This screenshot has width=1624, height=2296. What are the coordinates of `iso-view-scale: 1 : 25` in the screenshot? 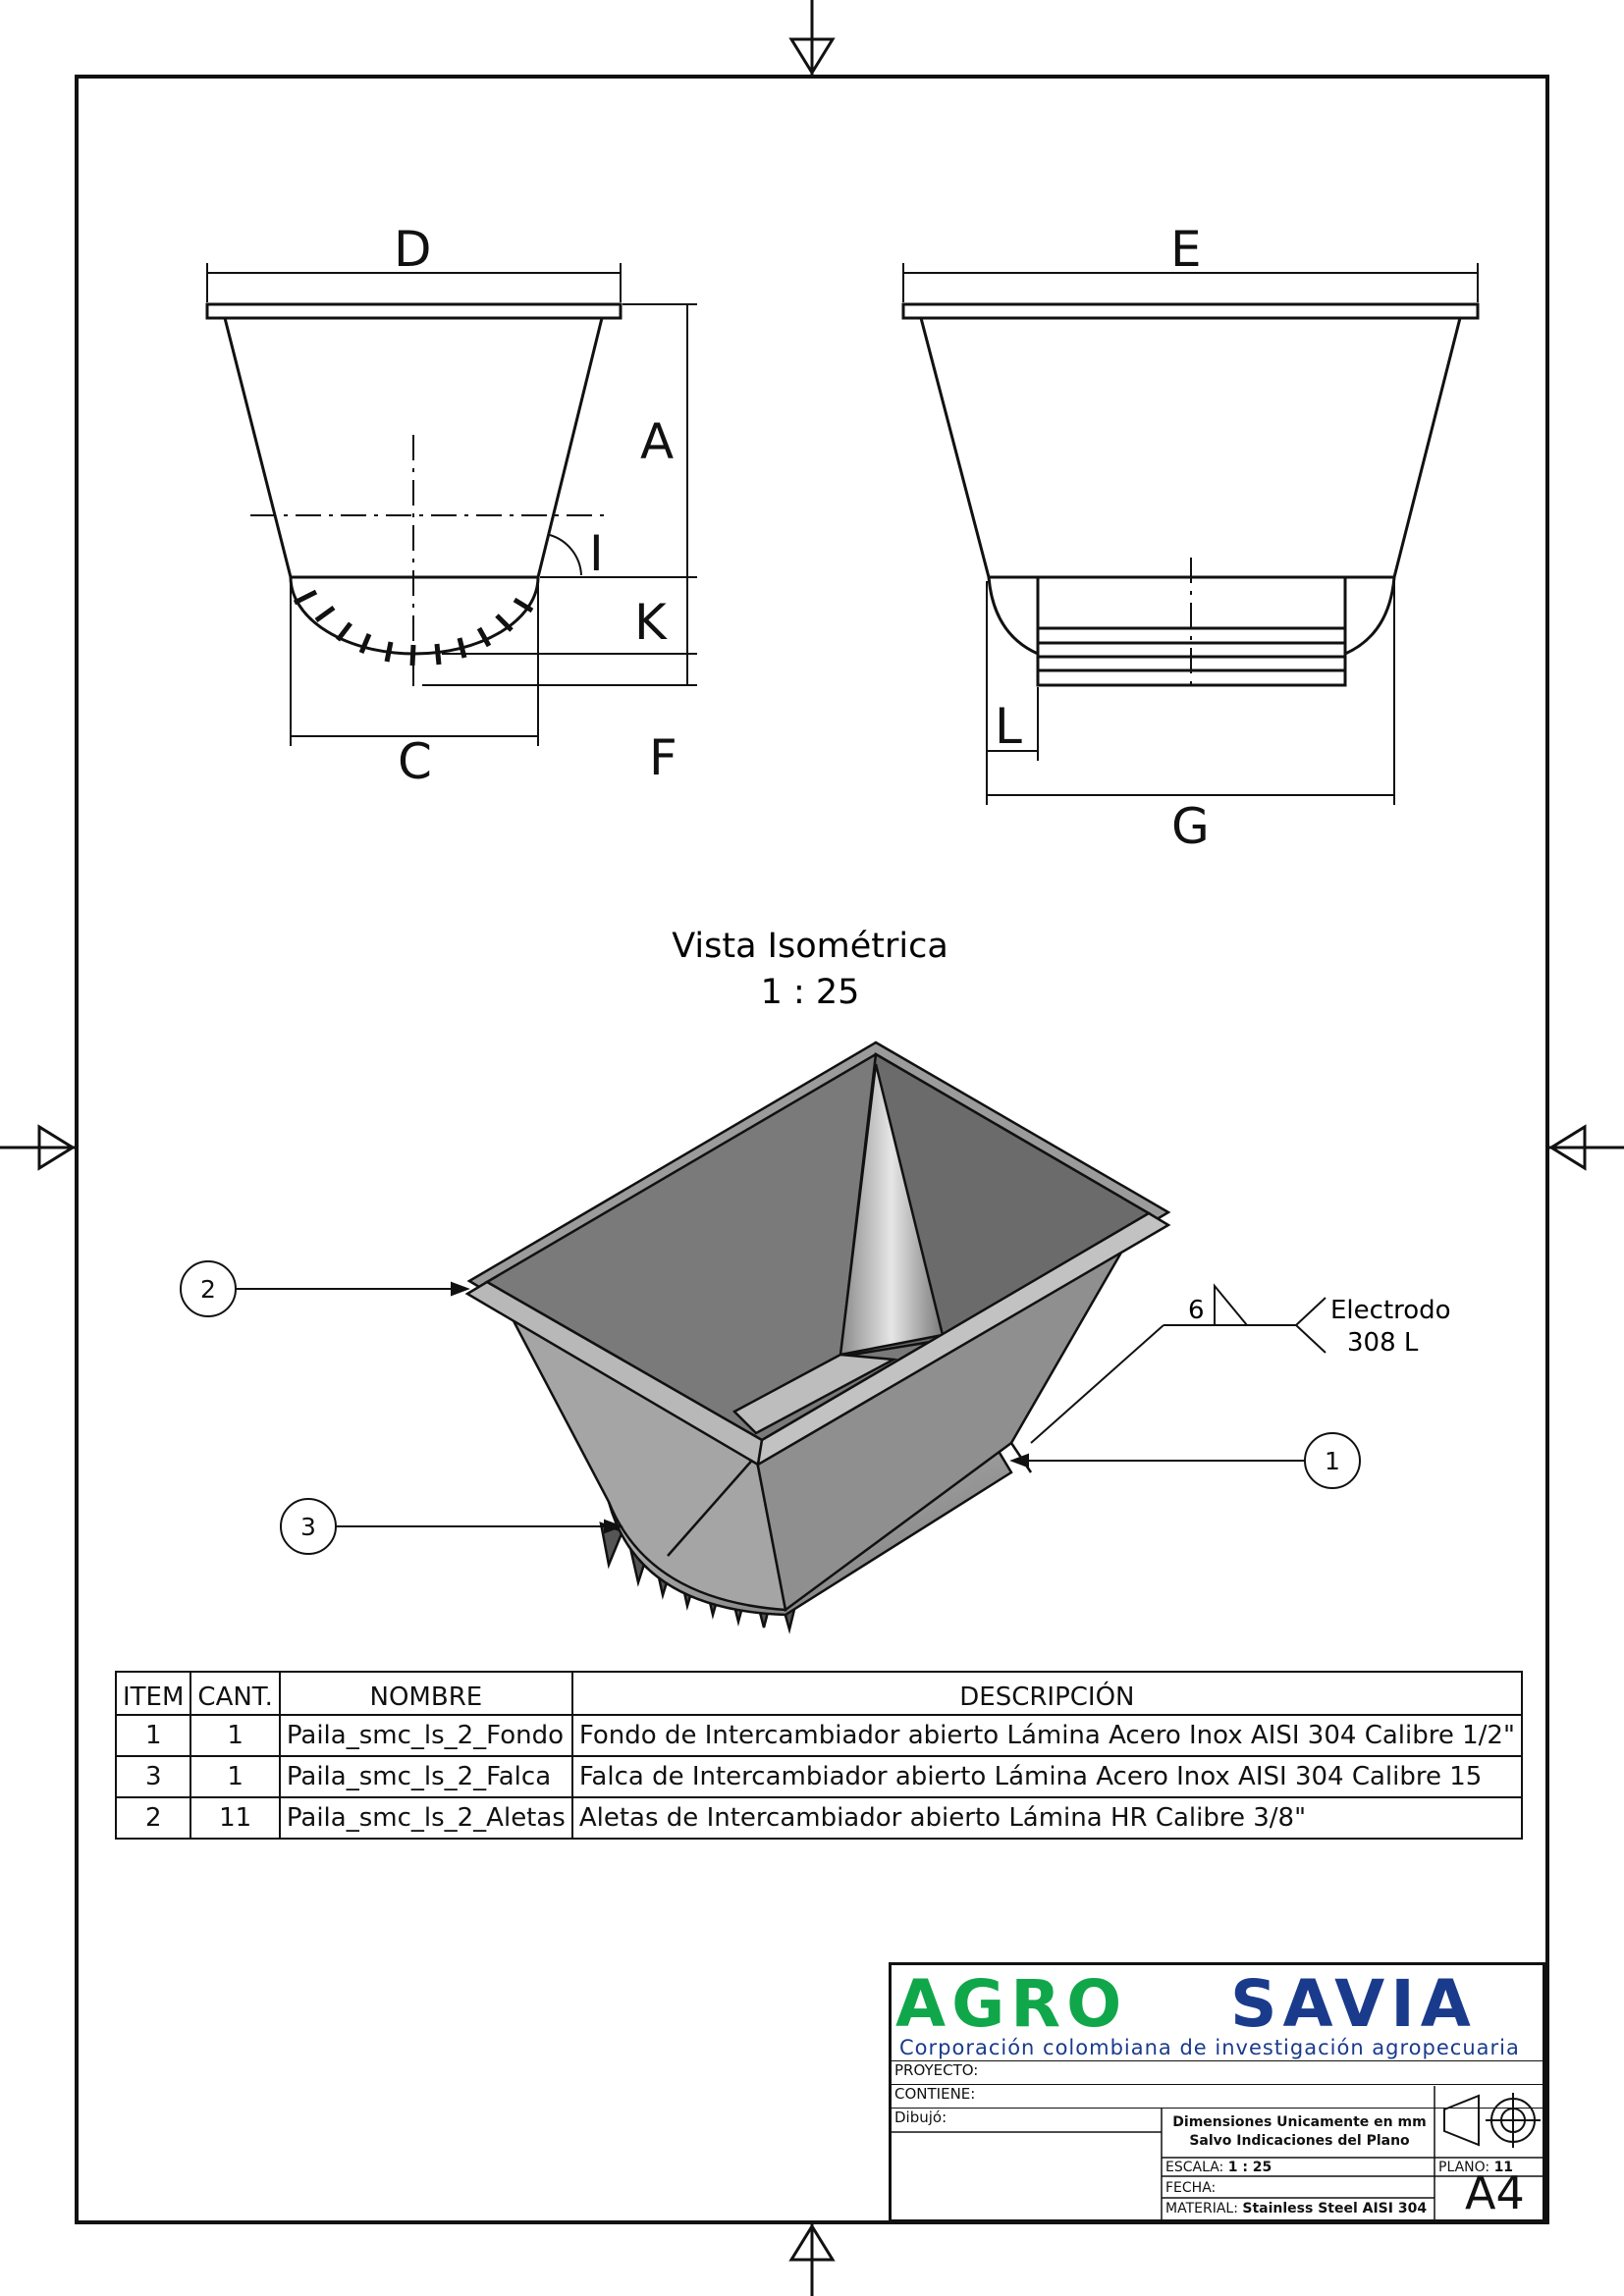 It's located at (810, 993).